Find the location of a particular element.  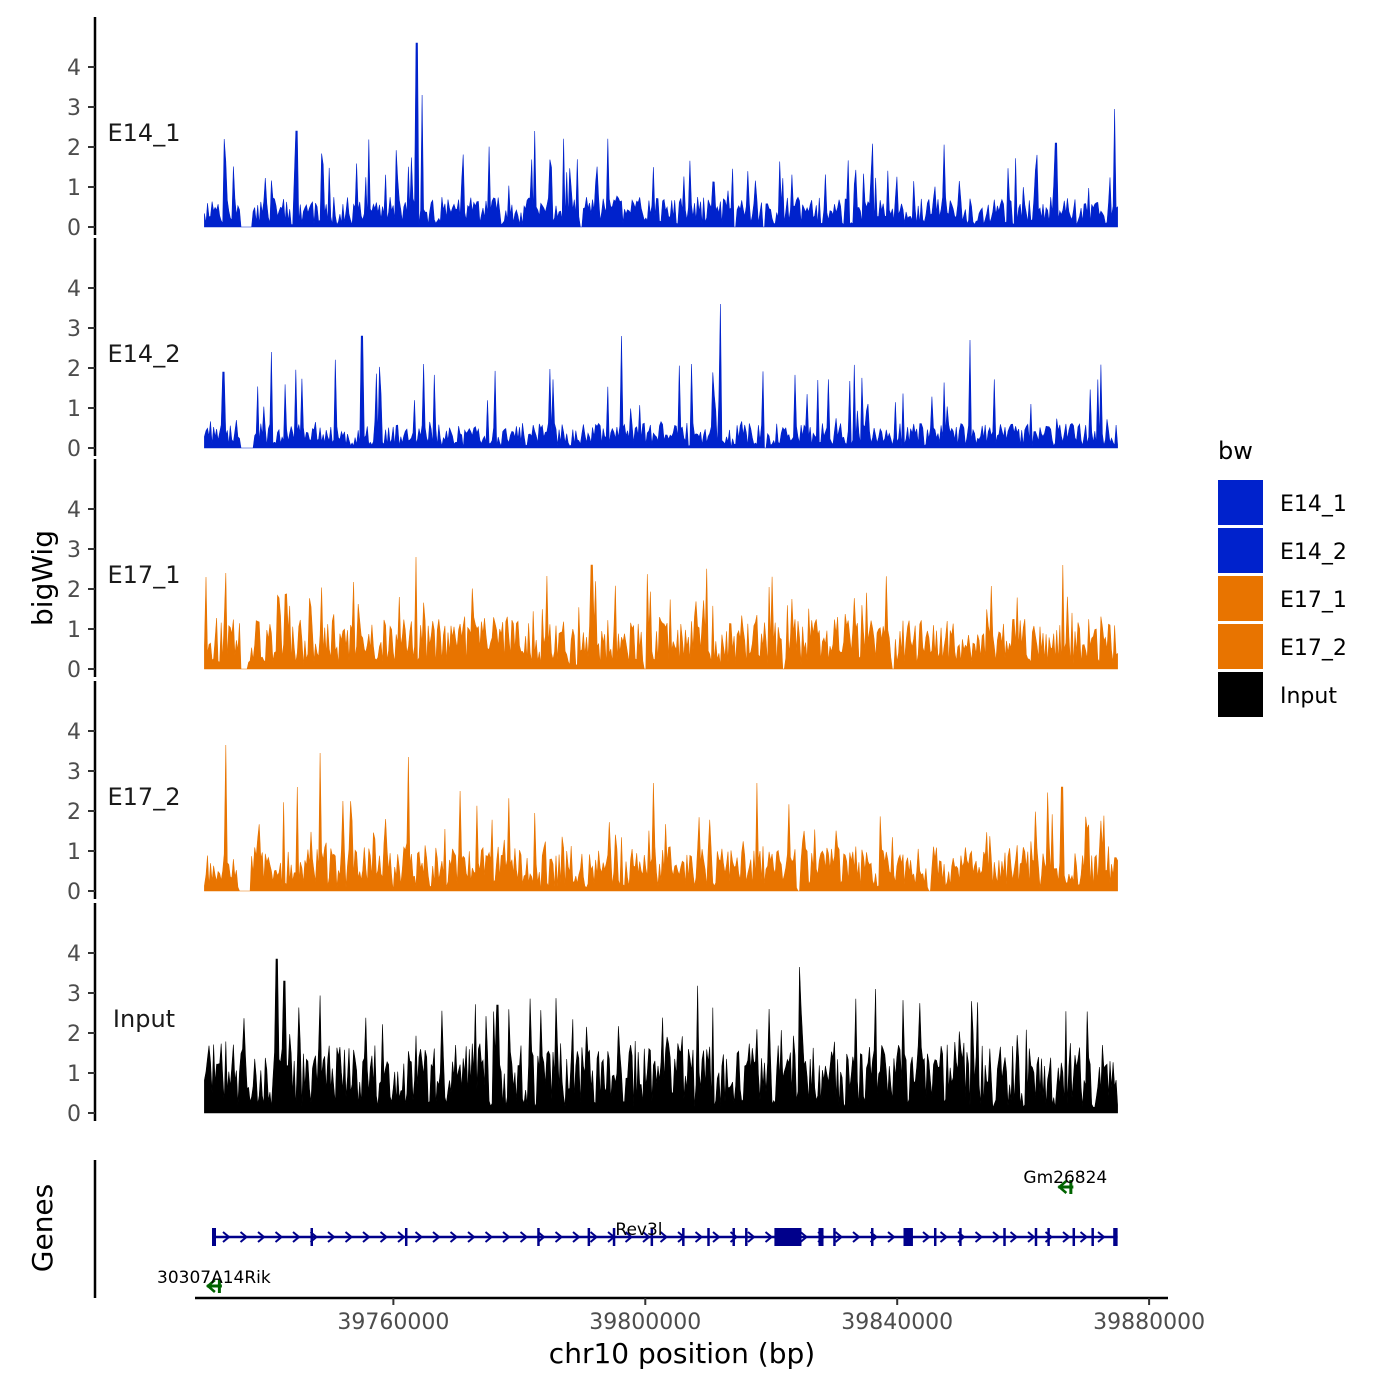

legend-entry-label: E14_1 is located at coordinates (1313, 504).